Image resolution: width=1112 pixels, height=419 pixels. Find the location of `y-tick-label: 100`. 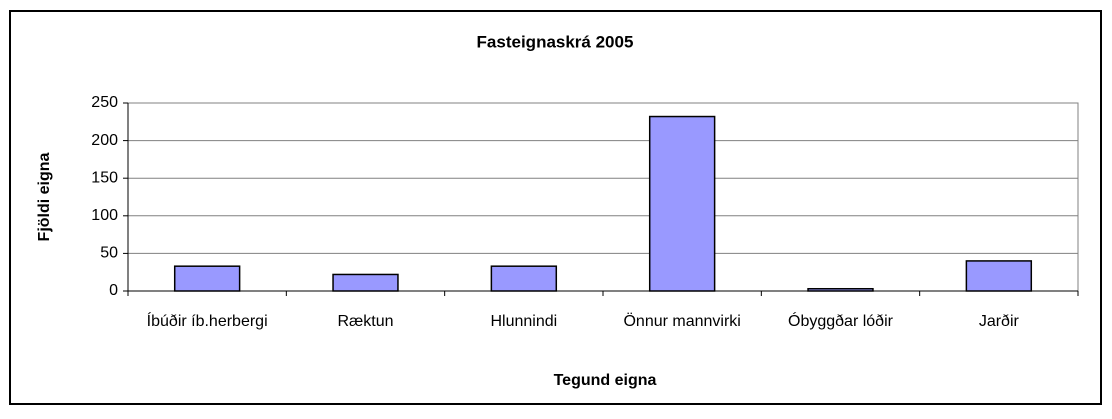

y-tick-label: 100 is located at coordinates (104, 215).